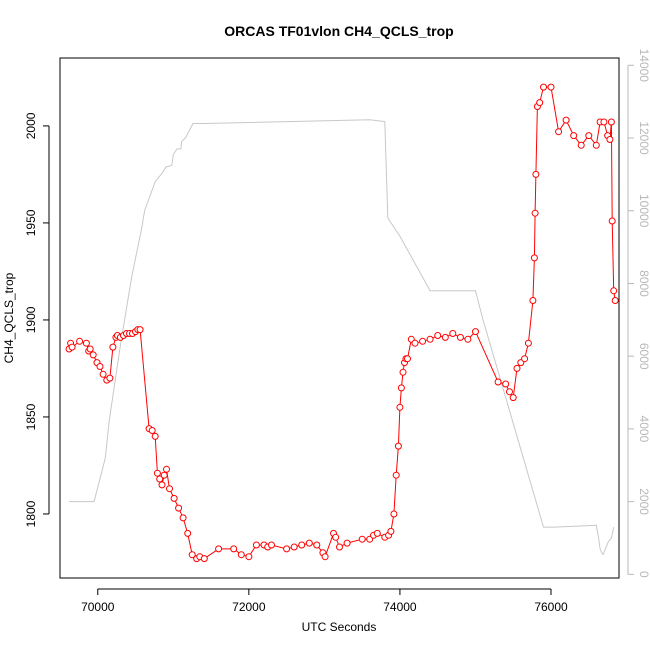 Image resolution: width=650 pixels, height=650 pixels. Describe the element at coordinates (643, 211) in the screenshot. I see `y2-tick-label: 10000` at that location.